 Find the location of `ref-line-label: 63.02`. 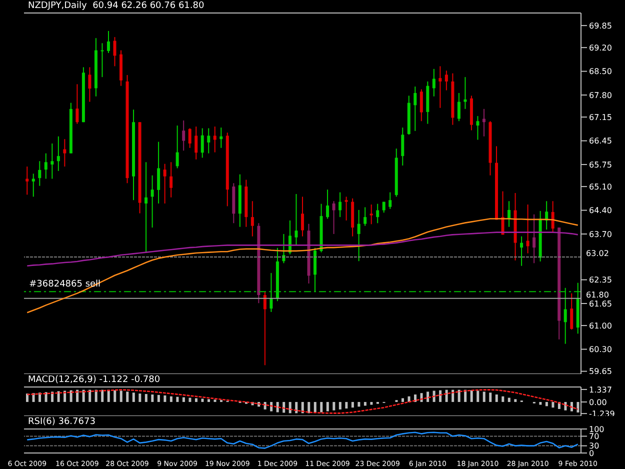

ref-line-label: 63.02 is located at coordinates (597, 253).